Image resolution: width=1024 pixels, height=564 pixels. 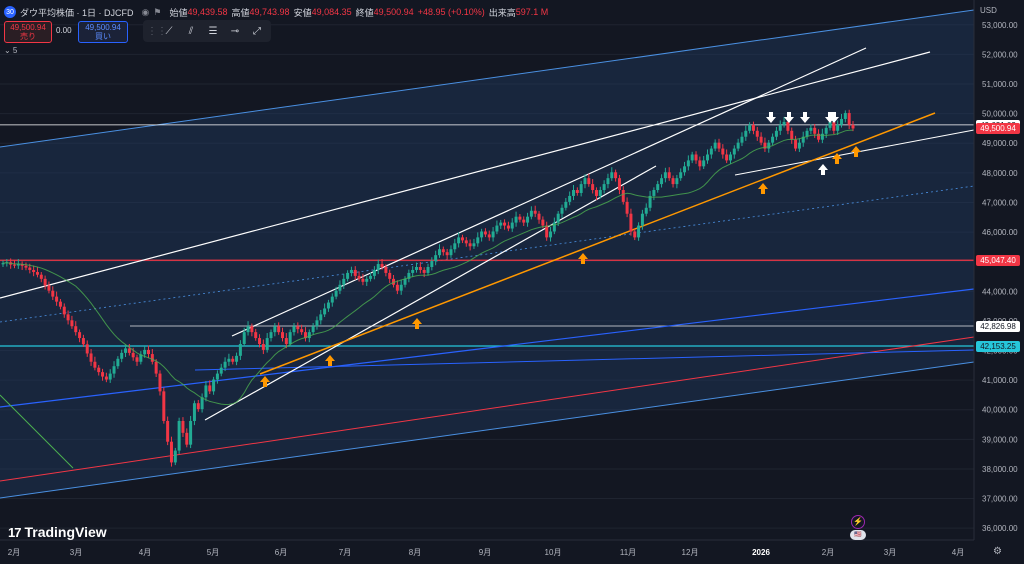 I want to click on currency-label: USD, so click(x=988, y=10).